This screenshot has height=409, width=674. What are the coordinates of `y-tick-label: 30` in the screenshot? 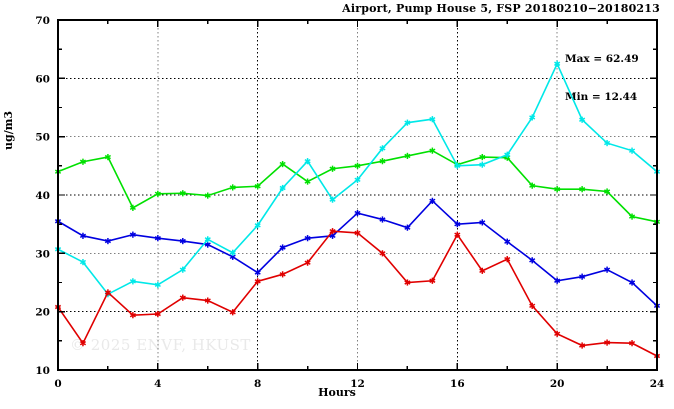 It's located at (42, 254).